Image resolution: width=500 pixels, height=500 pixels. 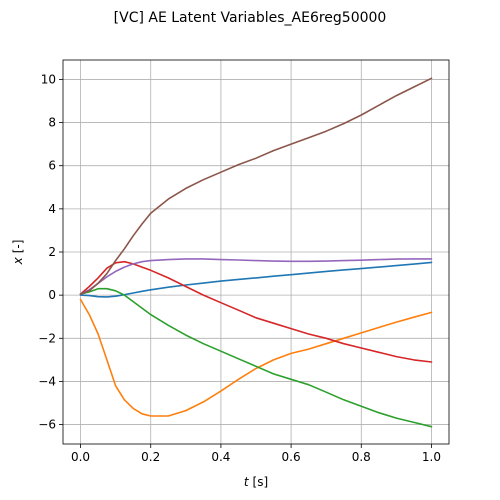 What do you see at coordinates (261, 482) in the screenshot?
I see `x-axis-unit: [s]` at bounding box center [261, 482].